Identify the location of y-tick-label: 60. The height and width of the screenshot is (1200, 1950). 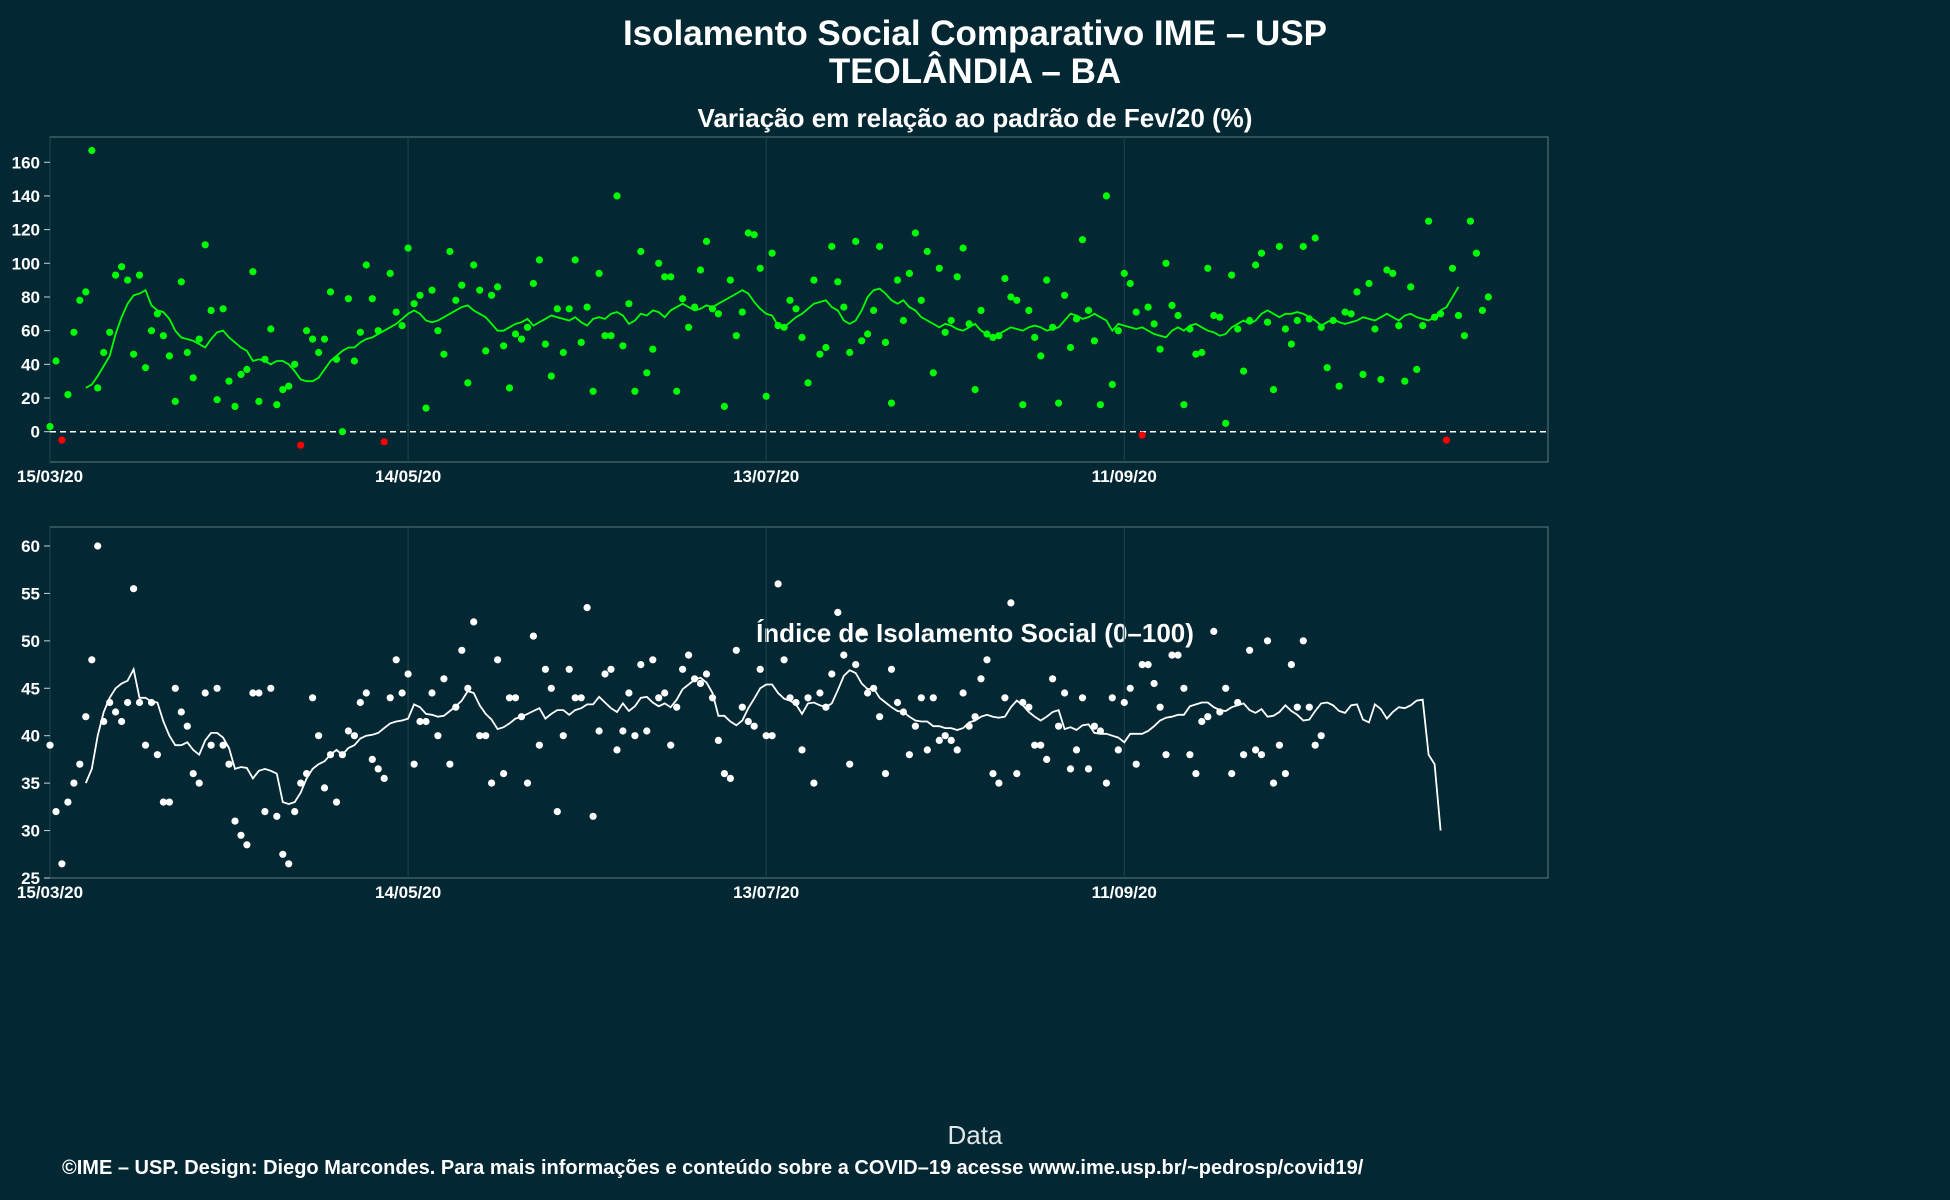
(30, 546).